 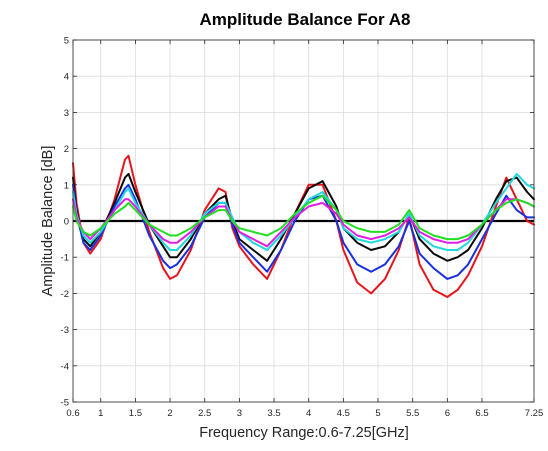 I want to click on y-tick-label: 3, so click(x=66, y=113).